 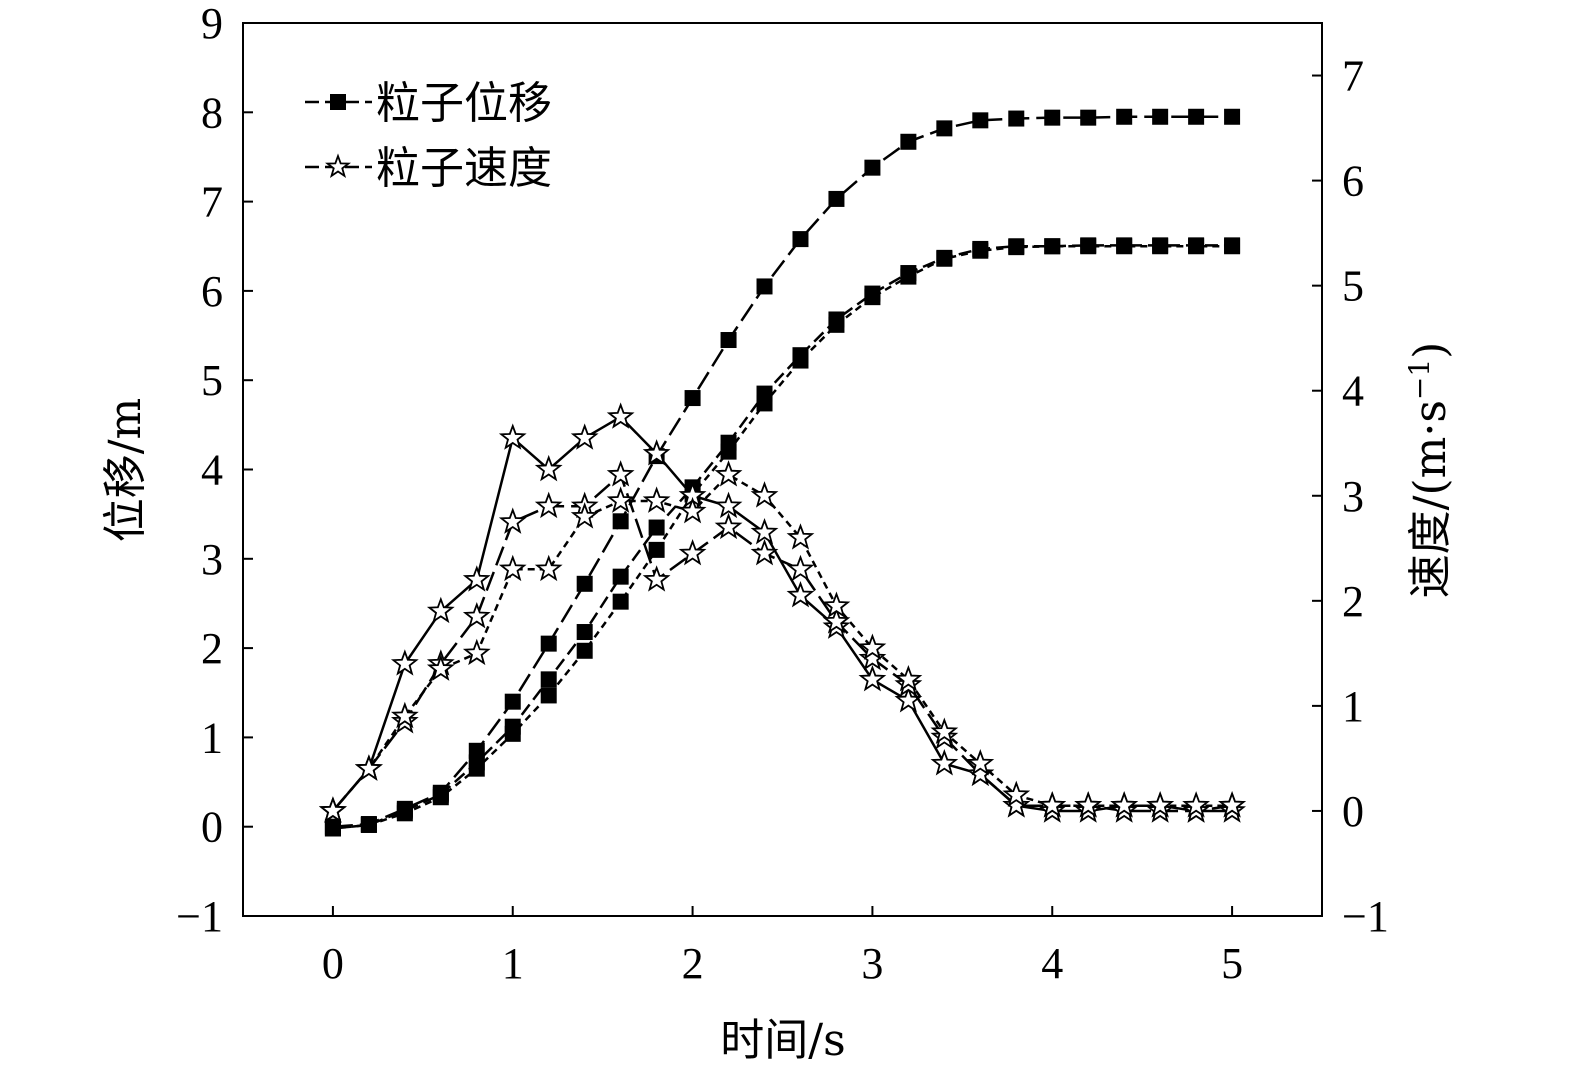 What do you see at coordinates (338, 166) in the screenshot?
I see `legend-star-marker-icon` at bounding box center [338, 166].